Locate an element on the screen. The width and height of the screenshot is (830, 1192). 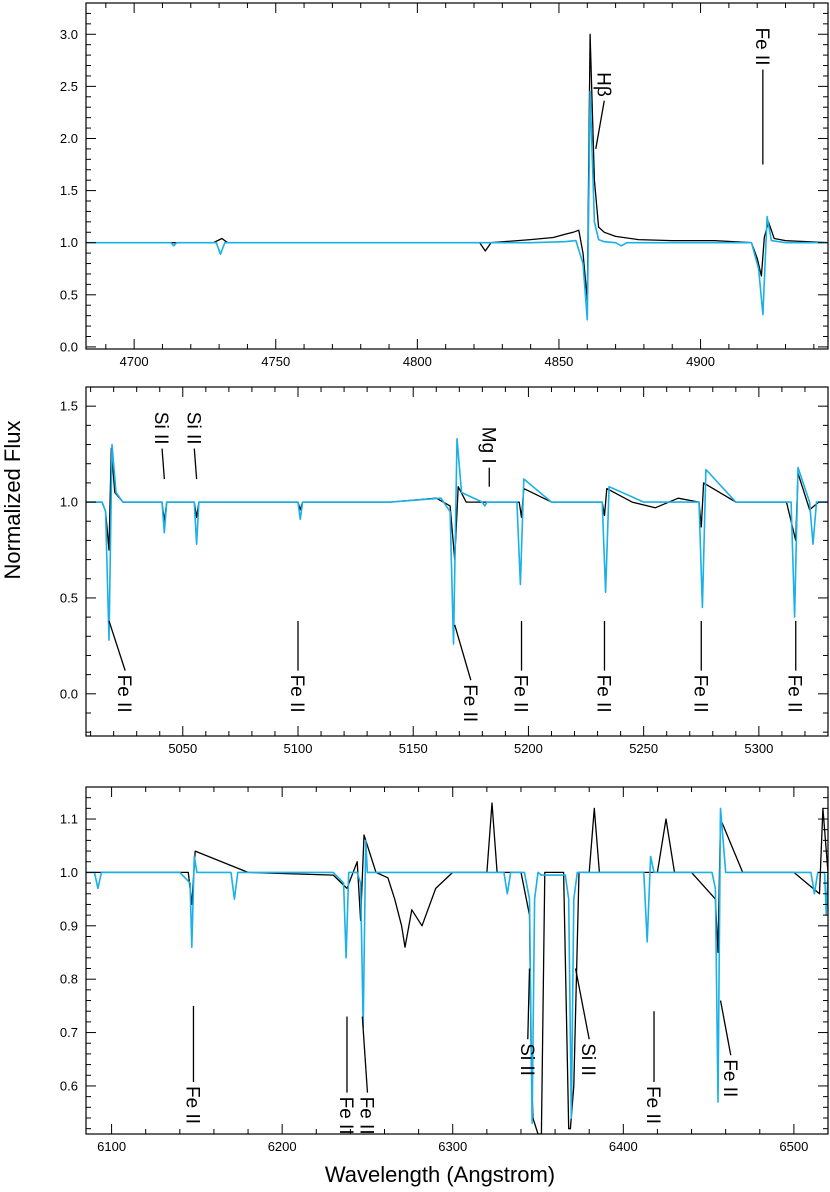
y-axis-label: Normalized Flux is located at coordinates (12, 500).